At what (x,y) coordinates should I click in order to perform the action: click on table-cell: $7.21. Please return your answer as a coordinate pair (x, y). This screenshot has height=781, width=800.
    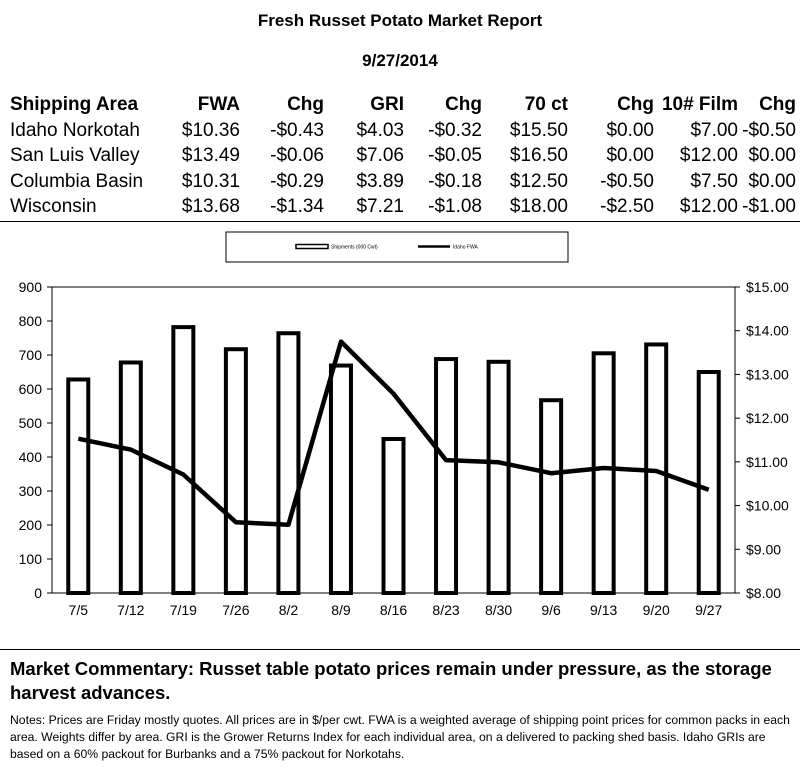
    Looking at the image, I should click on (380, 206).